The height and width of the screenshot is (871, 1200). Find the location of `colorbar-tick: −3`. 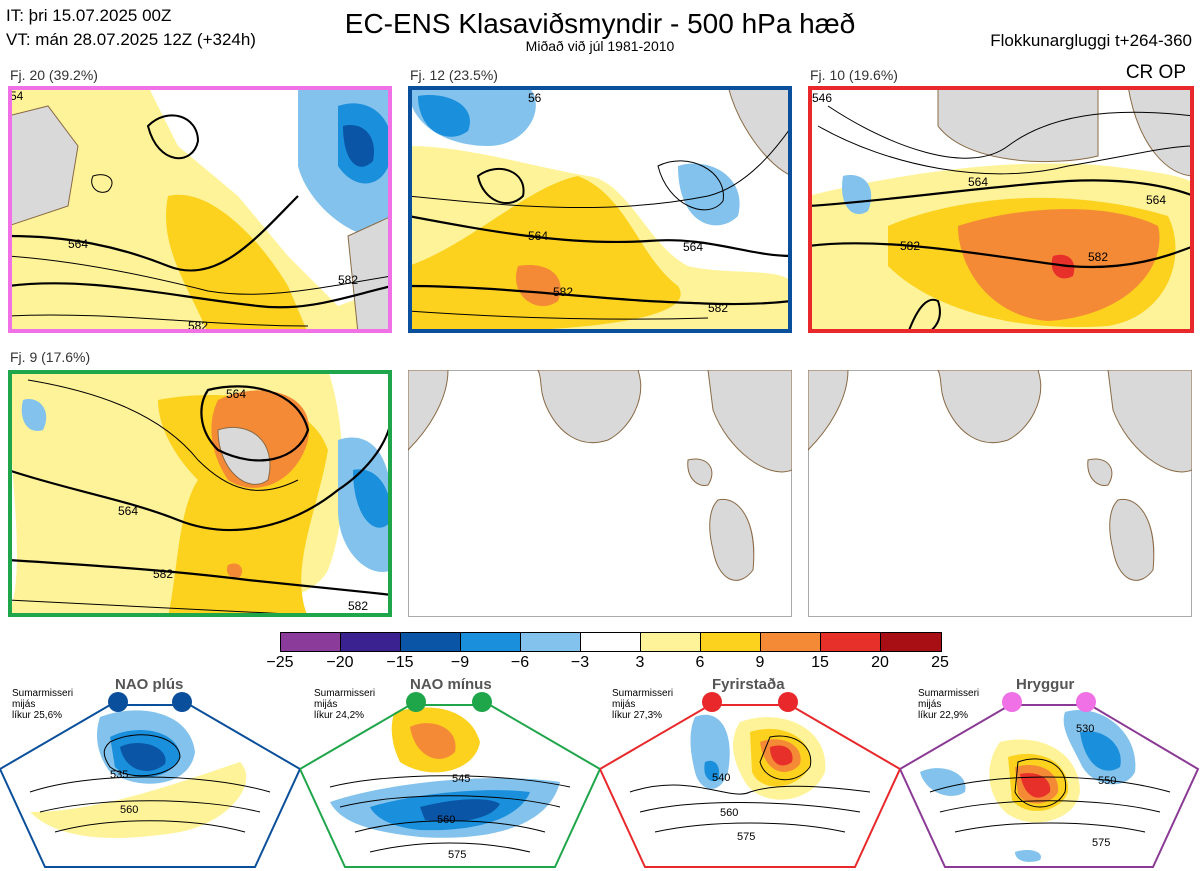

colorbar-tick: −3 is located at coordinates (580, 662).